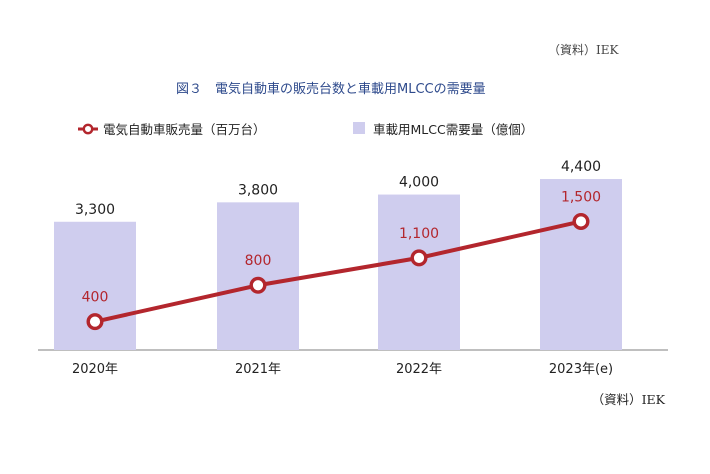 This screenshot has height=474, width=710. What do you see at coordinates (342, 369) in the screenshot?
I see `x-tick-labels: 2020年 2021年 2022年 2023年(e)` at bounding box center [342, 369].